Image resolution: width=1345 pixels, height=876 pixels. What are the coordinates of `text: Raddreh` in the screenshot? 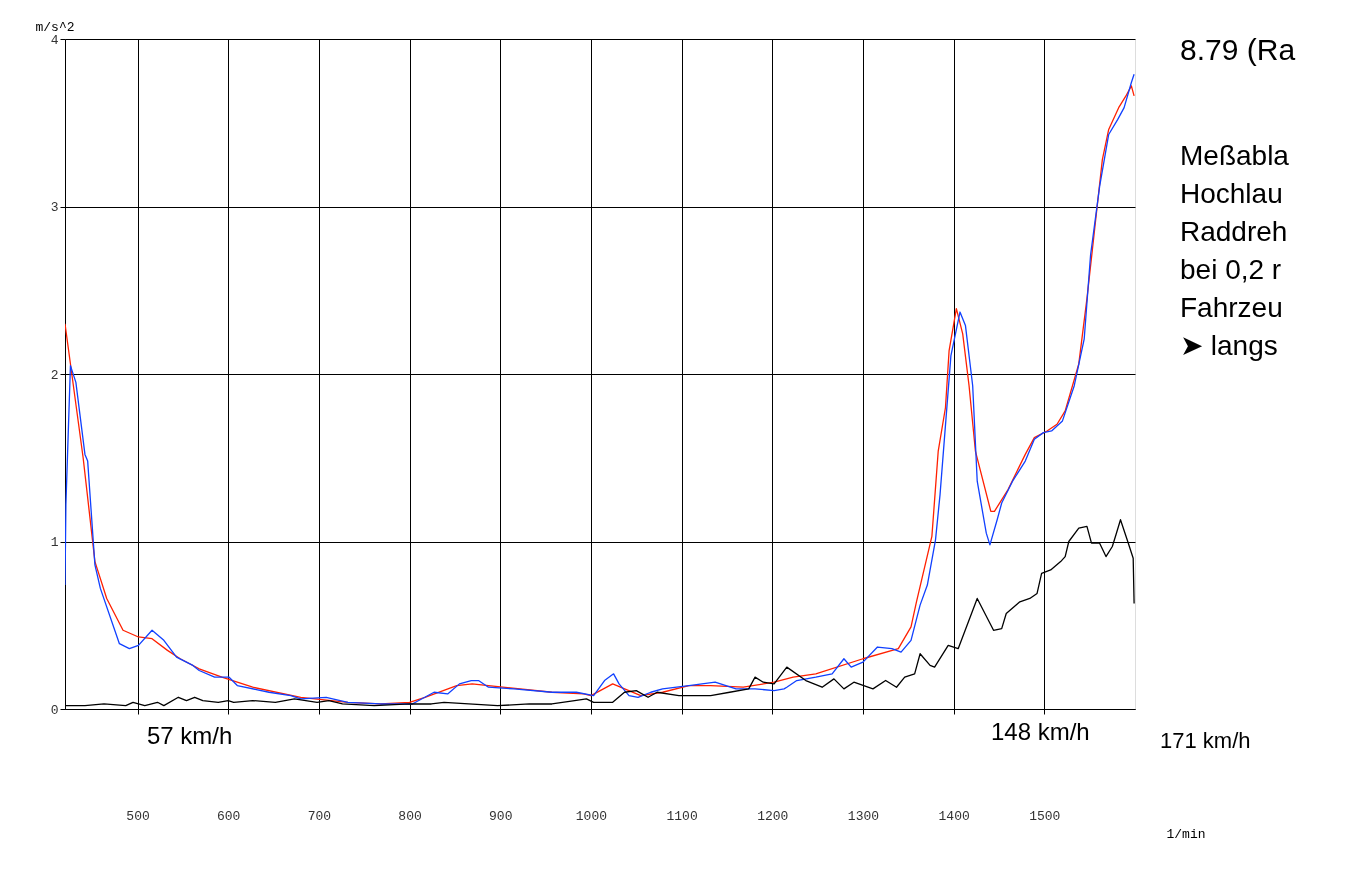 It's located at (1234, 231).